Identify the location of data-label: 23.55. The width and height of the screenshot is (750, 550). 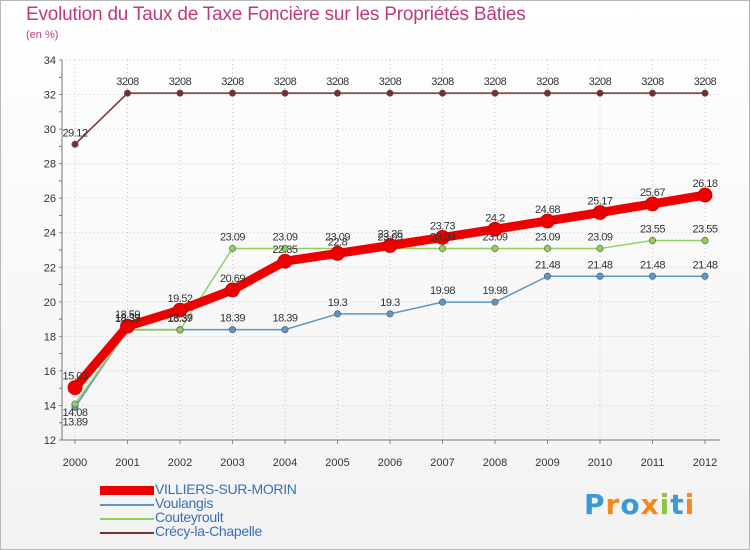
(704, 230).